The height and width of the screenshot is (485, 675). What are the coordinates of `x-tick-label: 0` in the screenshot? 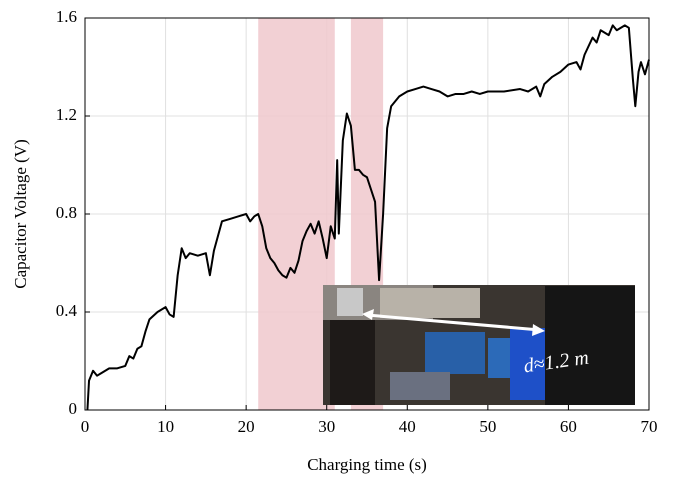 It's located at (85, 426).